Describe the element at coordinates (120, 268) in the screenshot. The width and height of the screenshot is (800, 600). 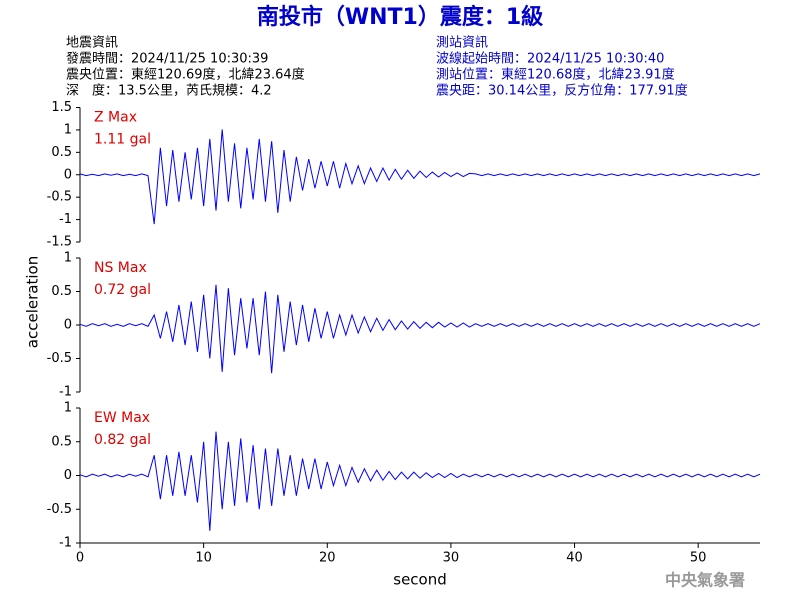
I see `panel-label: NS Max` at that location.